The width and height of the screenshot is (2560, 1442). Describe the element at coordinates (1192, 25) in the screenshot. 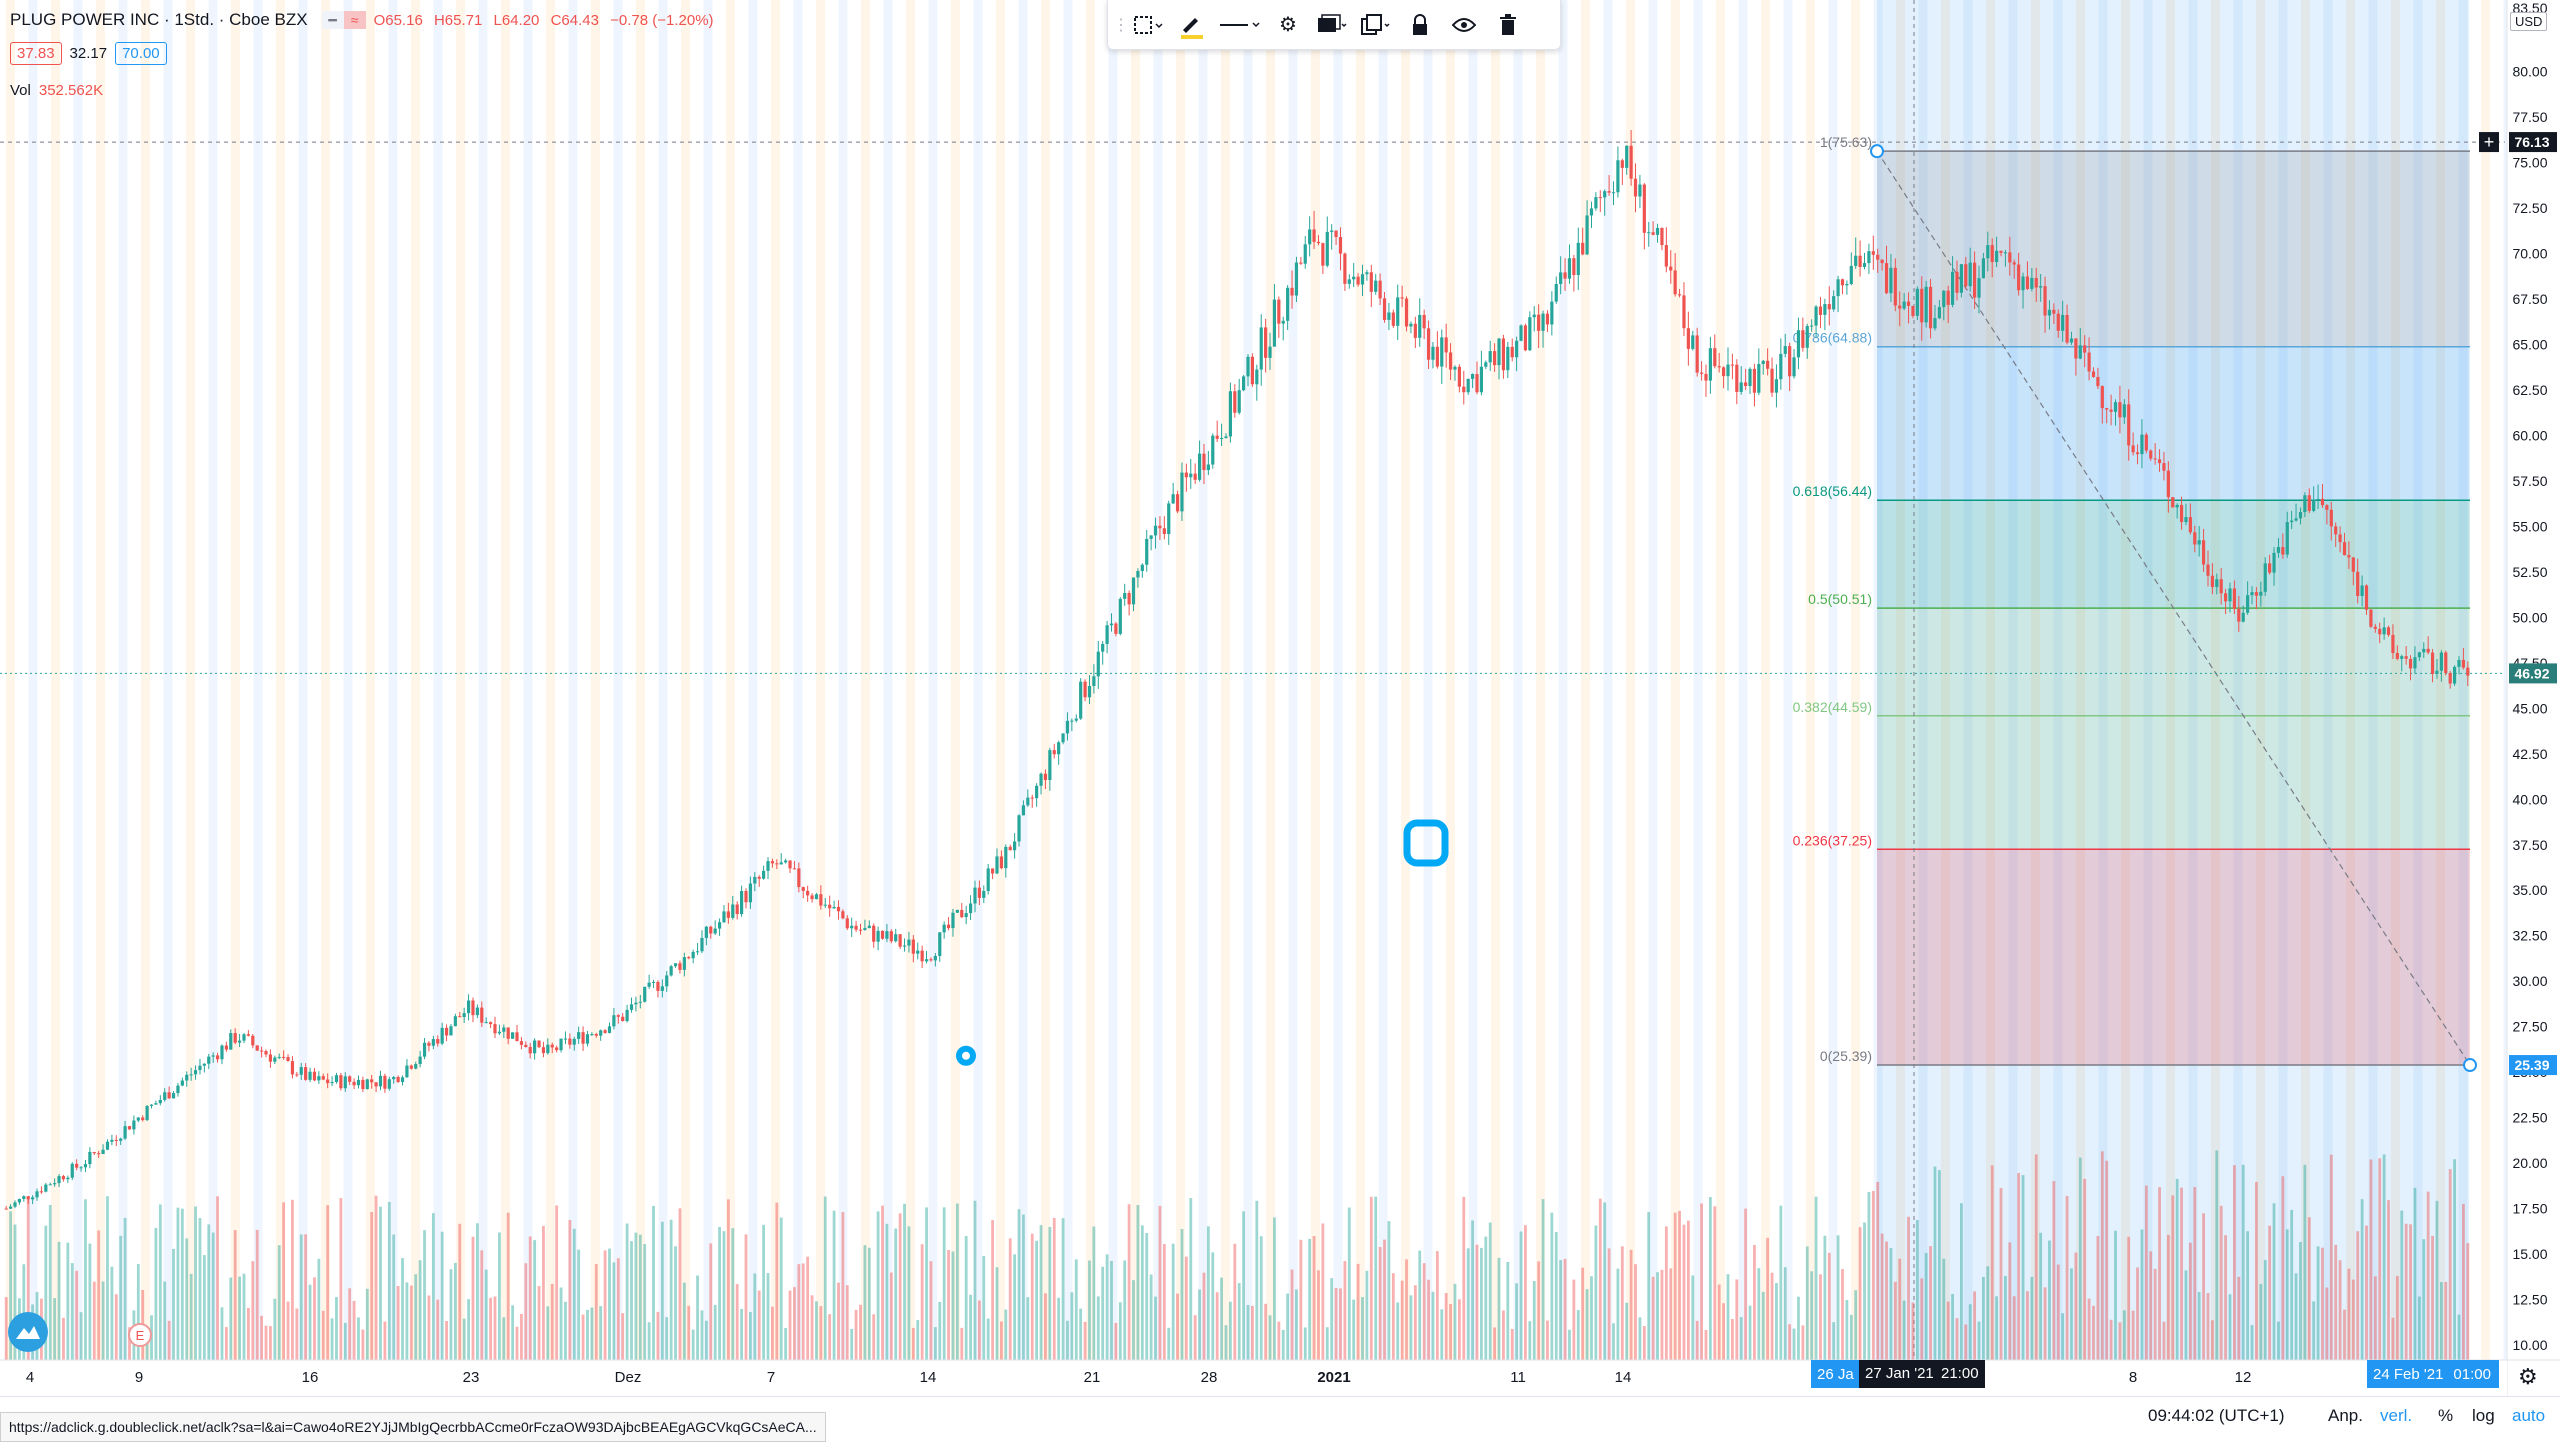

I see `pen-icon` at that location.